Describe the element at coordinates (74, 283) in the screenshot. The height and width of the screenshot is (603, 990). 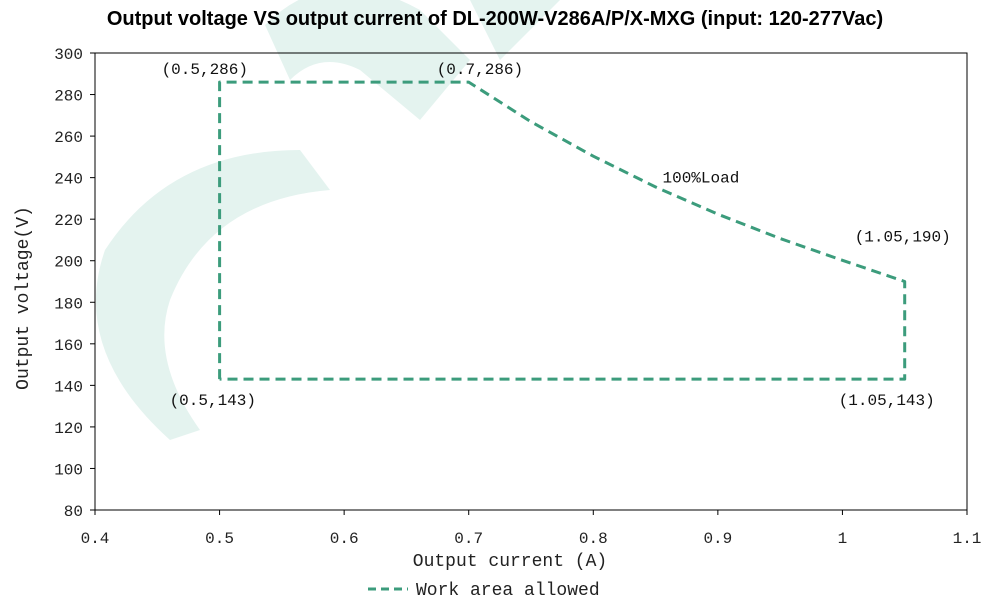
I see `y-axis-ticks: 80 100 120 140 160 180 200 220 240 260 280 300` at that location.